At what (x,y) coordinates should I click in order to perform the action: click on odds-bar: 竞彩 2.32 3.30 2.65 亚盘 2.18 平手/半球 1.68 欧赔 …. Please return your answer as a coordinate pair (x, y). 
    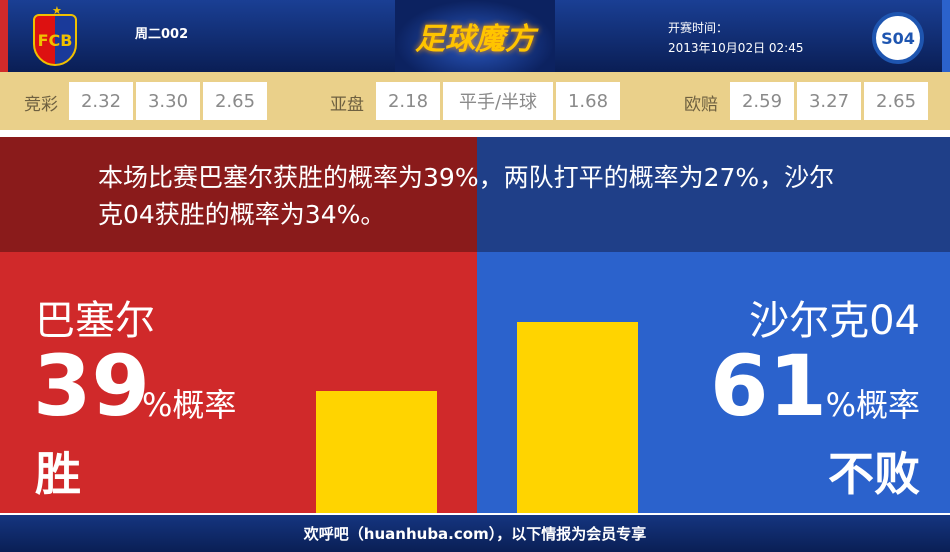
    Looking at the image, I should click on (475, 101).